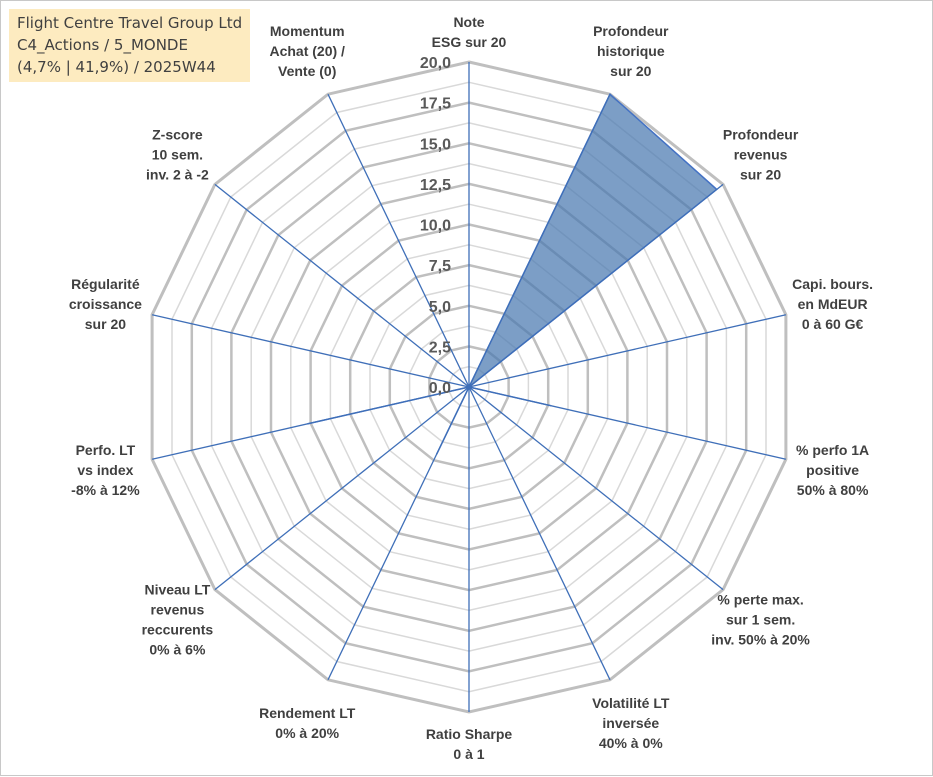  Describe the element at coordinates (832, 450) in the screenshot. I see `axis-label-line: % perfo 1A` at that location.